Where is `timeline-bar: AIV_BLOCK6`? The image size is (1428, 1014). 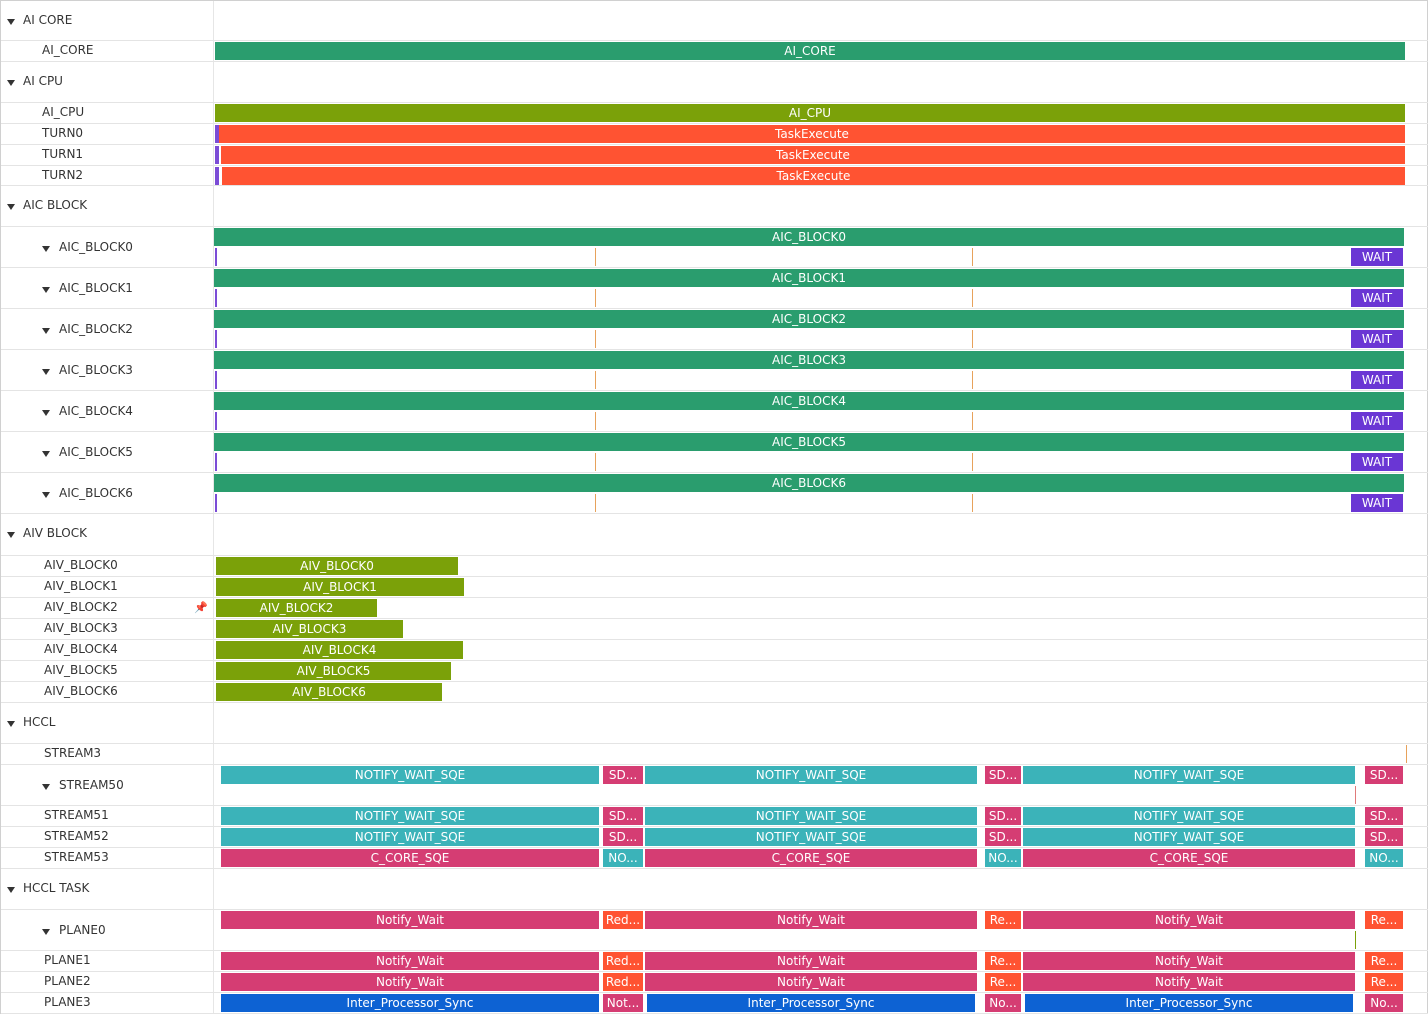 timeline-bar: AIV_BLOCK6 is located at coordinates (329, 692).